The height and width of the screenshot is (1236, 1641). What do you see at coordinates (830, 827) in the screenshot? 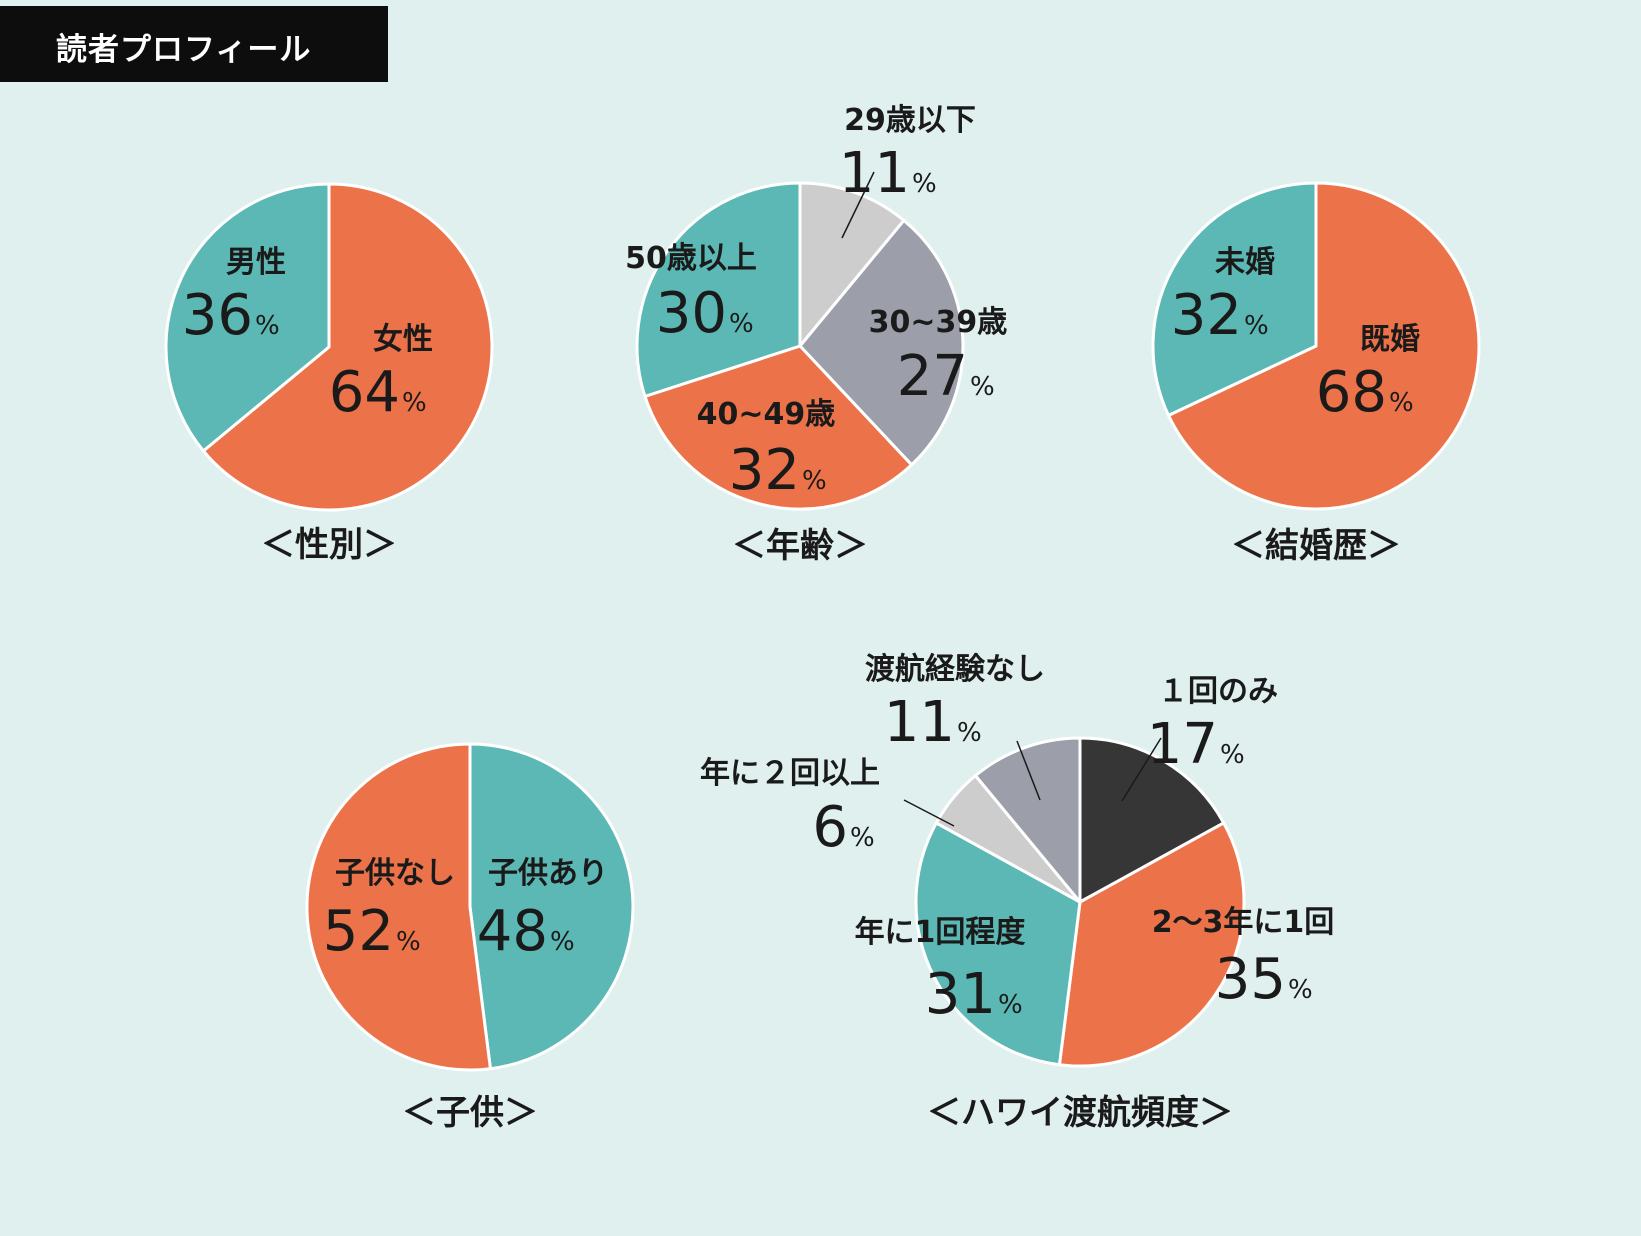
I see `hawaii-value-4: 6` at bounding box center [830, 827].